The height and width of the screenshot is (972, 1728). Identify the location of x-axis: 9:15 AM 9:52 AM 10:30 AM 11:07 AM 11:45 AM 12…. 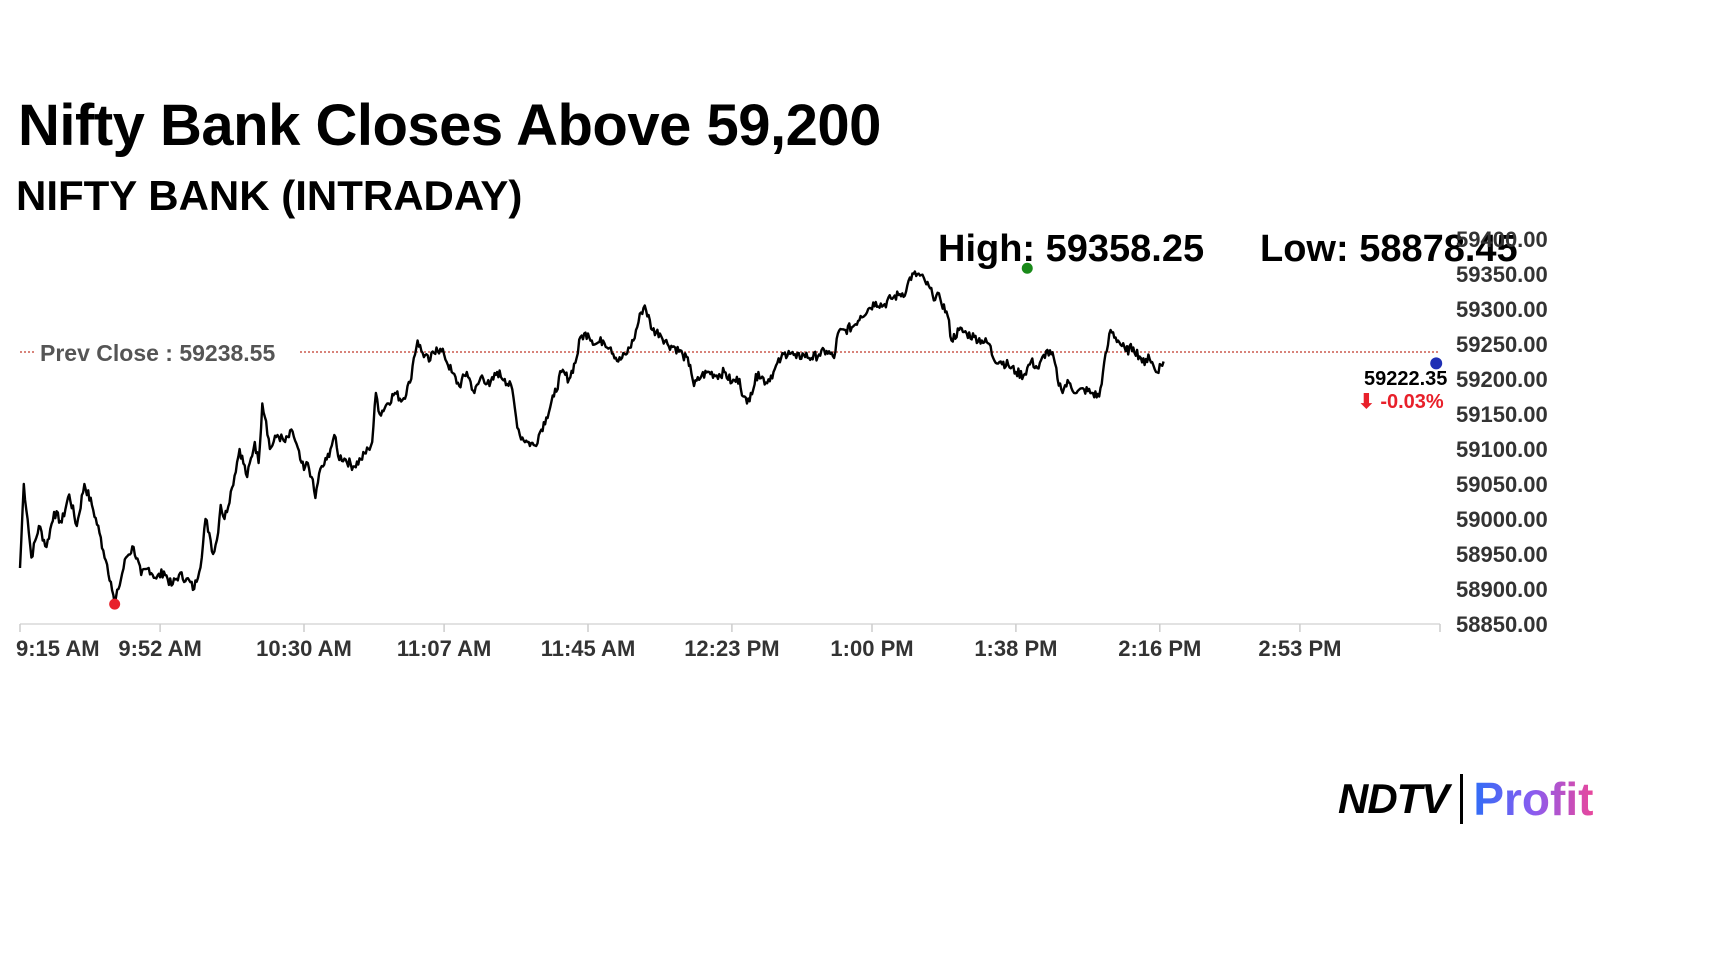
(728, 642).